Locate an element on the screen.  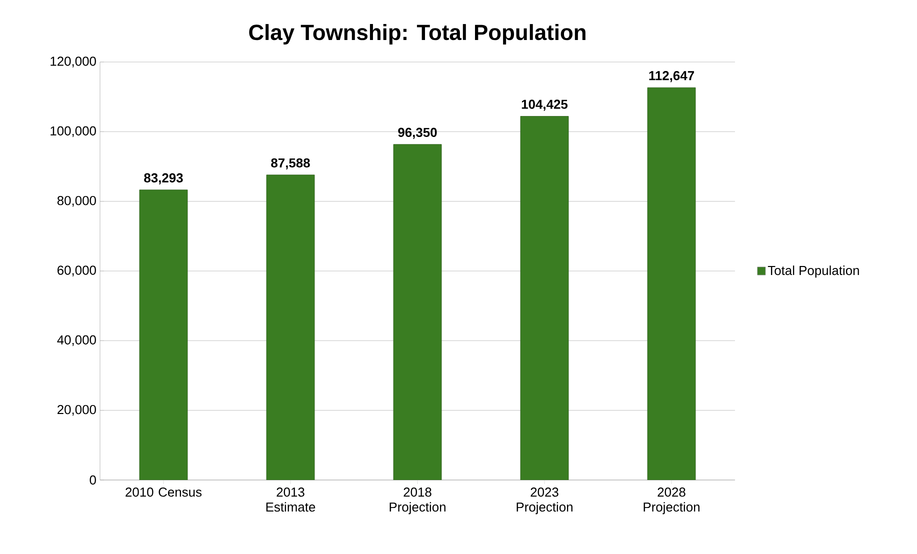
data-label: 83,293 is located at coordinates (163, 178).